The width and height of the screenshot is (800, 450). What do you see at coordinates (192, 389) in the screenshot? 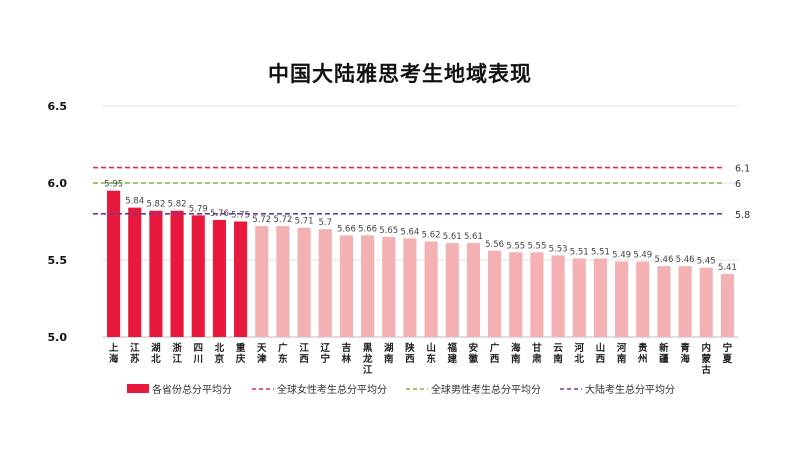
I see `legend-label: 各省份总分平均分` at bounding box center [192, 389].